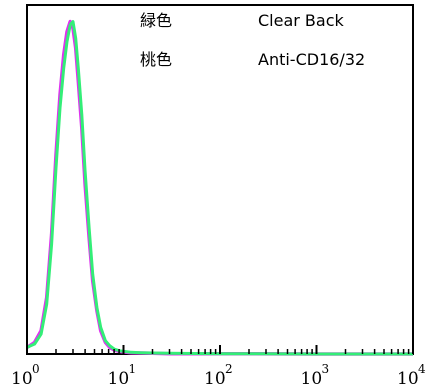  What do you see at coordinates (311, 59) in the screenshot?
I see `legend-label-2: Anti-CD16/32` at bounding box center [311, 59].